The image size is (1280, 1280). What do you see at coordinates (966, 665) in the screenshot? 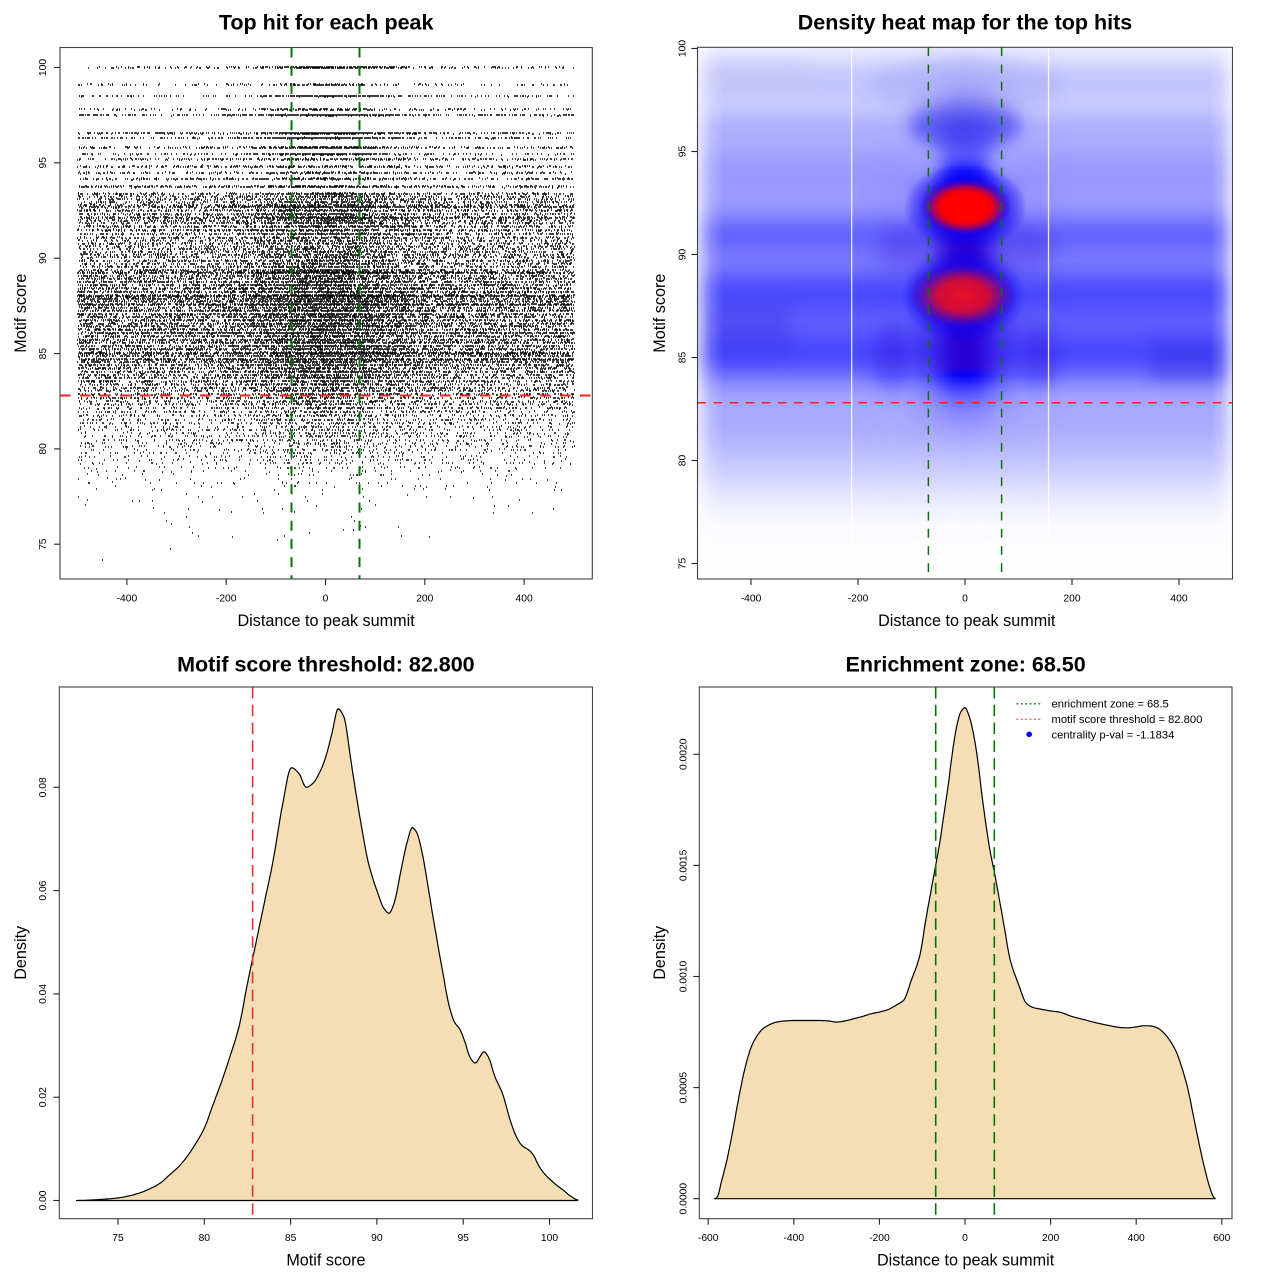
I see `svg-text: Enrichment zone: 68.50` at bounding box center [966, 665].